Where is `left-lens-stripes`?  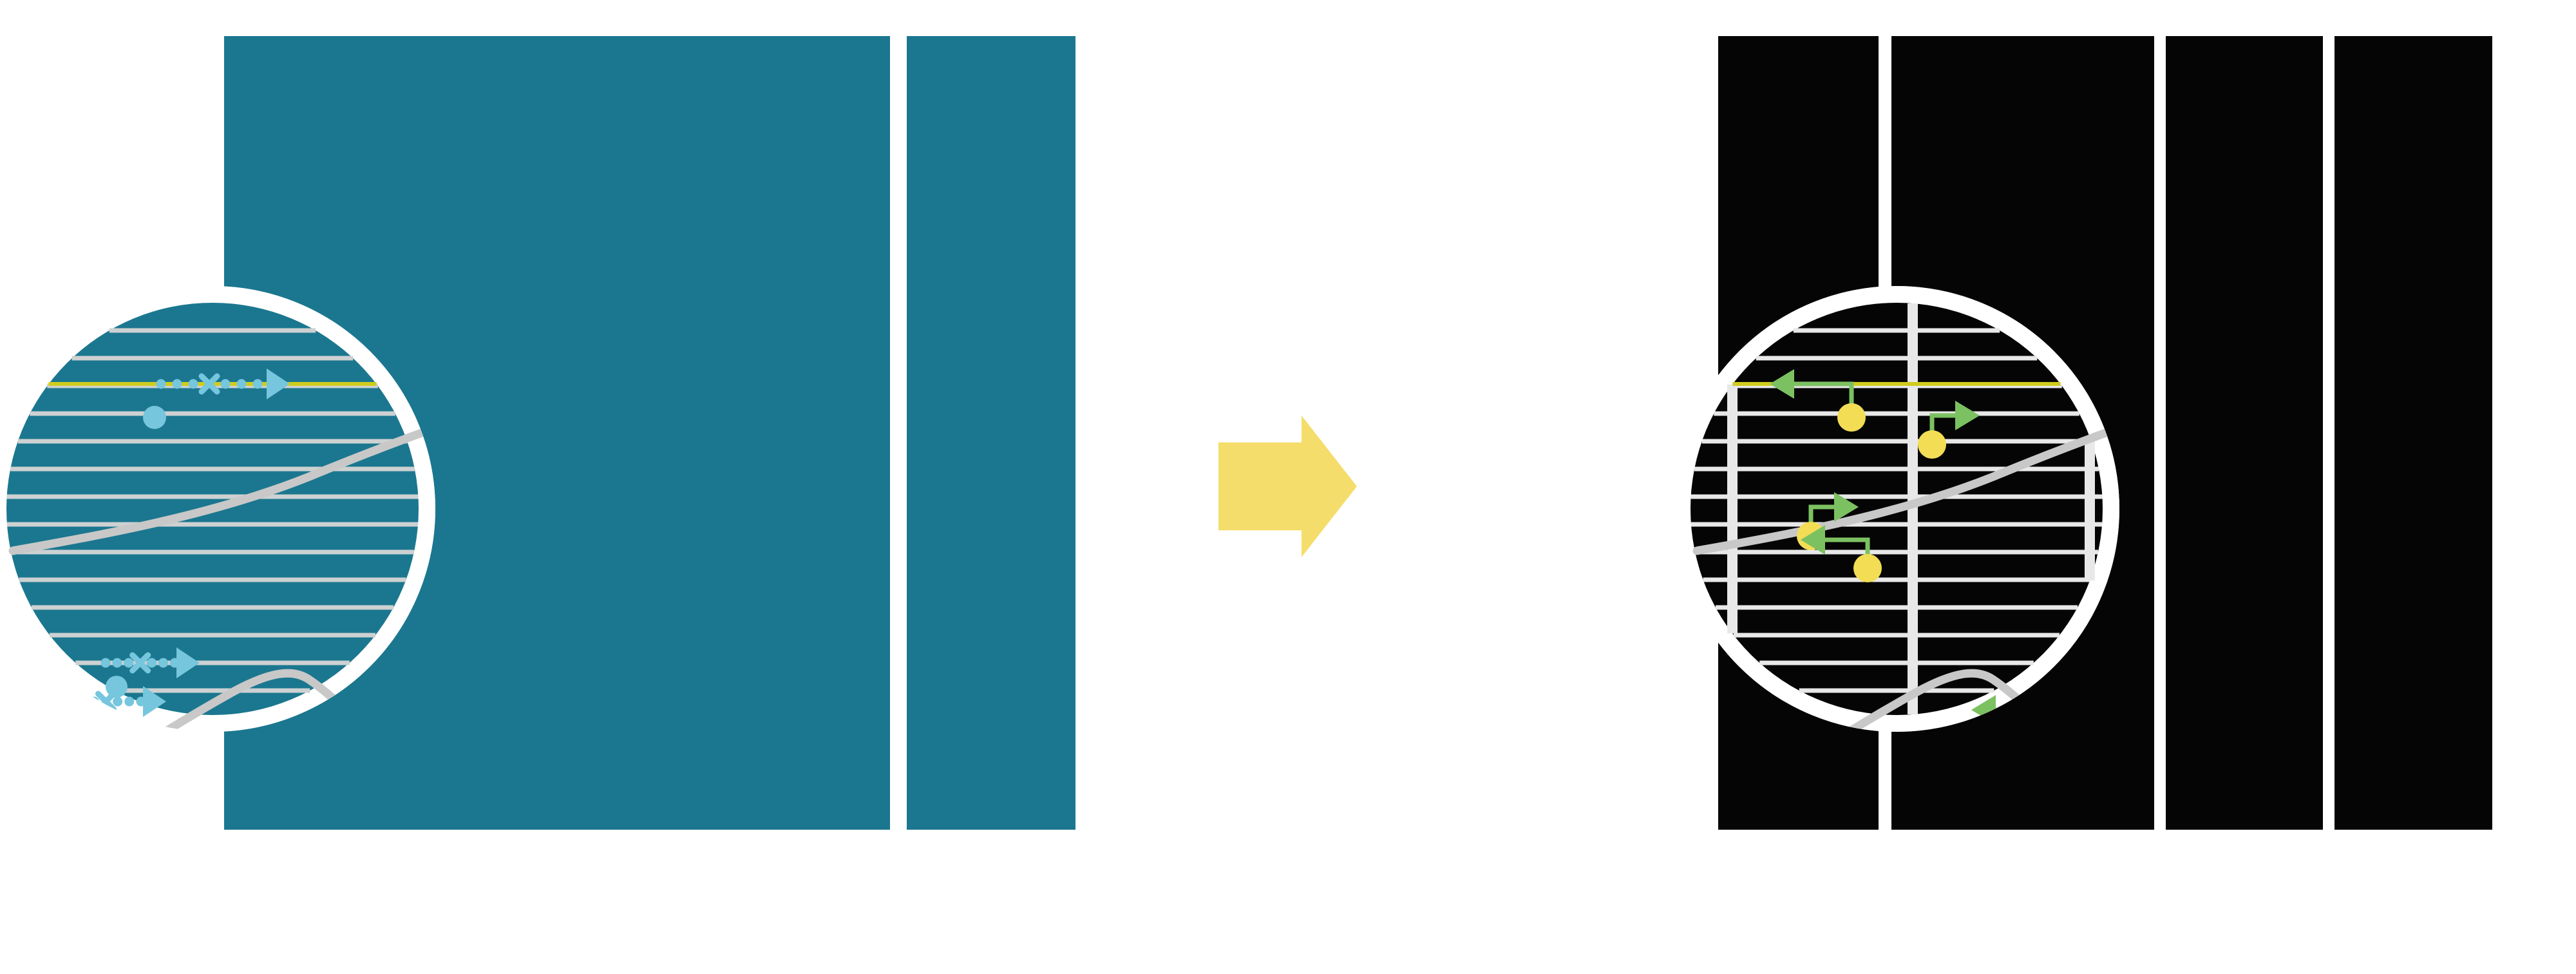
left-lens-stripes is located at coordinates (213, 510).